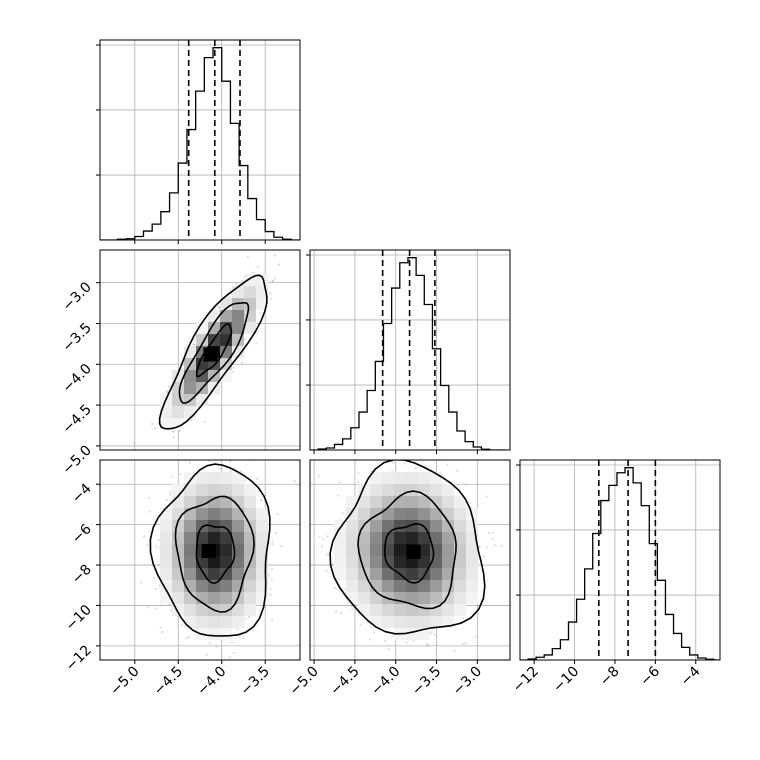  What do you see at coordinates (408, 353) in the screenshot?
I see `histogram-1-step` at bounding box center [408, 353].